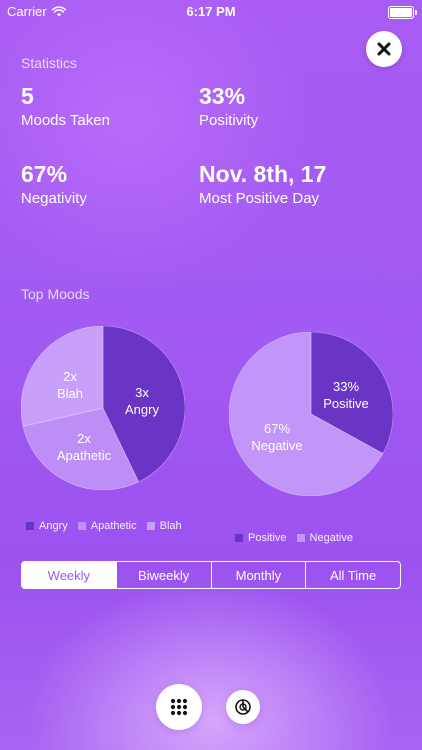 The width and height of the screenshot is (422, 750). I want to click on stat-most-positive-day: Nov. 8th, 17 Most Positive Day, so click(262, 184).